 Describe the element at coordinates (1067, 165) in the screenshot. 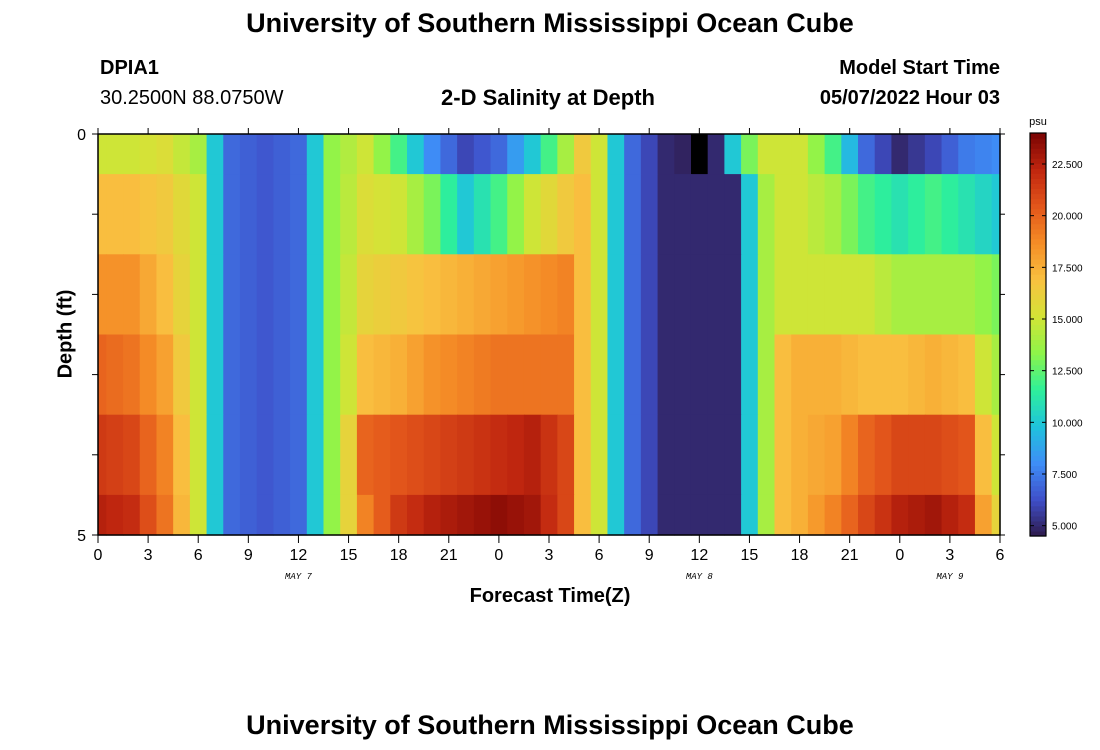

I see `colorbar-tick-label: 22.500` at that location.